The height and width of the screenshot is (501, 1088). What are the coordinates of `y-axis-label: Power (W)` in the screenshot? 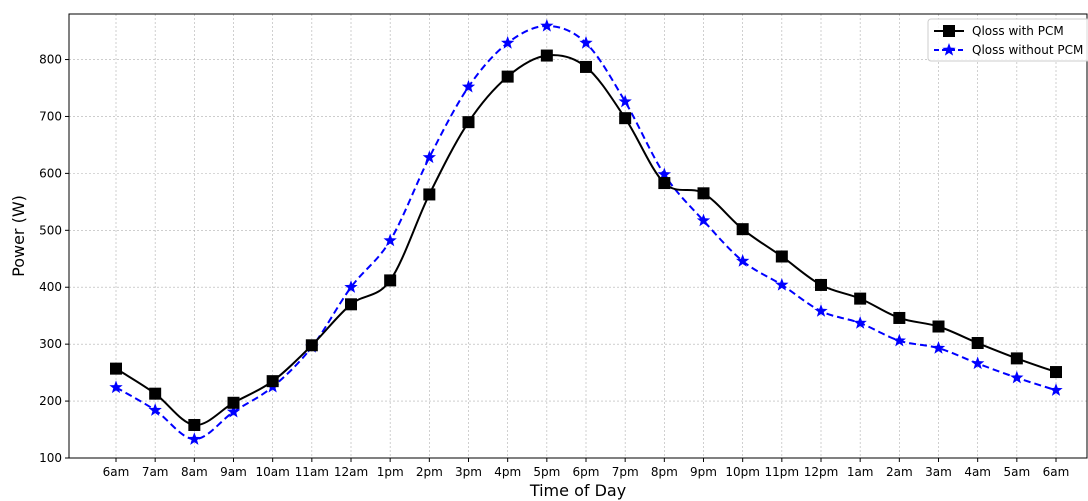 It's located at (18, 236).